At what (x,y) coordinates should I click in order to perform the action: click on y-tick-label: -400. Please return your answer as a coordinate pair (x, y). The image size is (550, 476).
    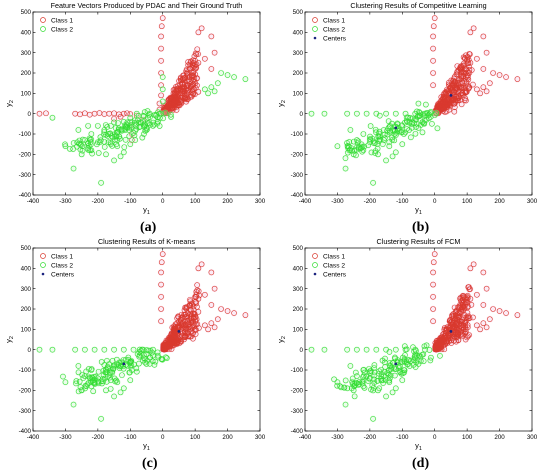
    Looking at the image, I should click on (297, 195).